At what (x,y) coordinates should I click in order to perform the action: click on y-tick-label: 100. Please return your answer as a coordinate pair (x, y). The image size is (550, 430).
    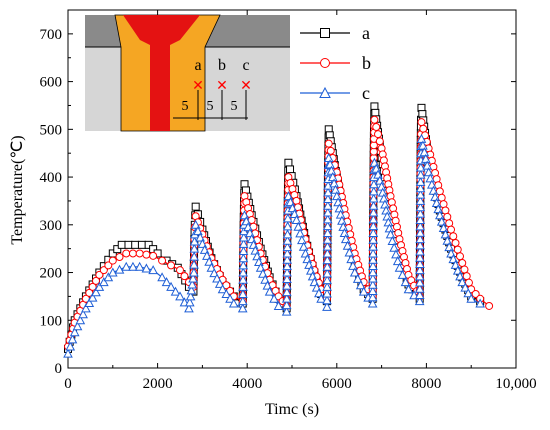
    Looking at the image, I should click on (51, 321).